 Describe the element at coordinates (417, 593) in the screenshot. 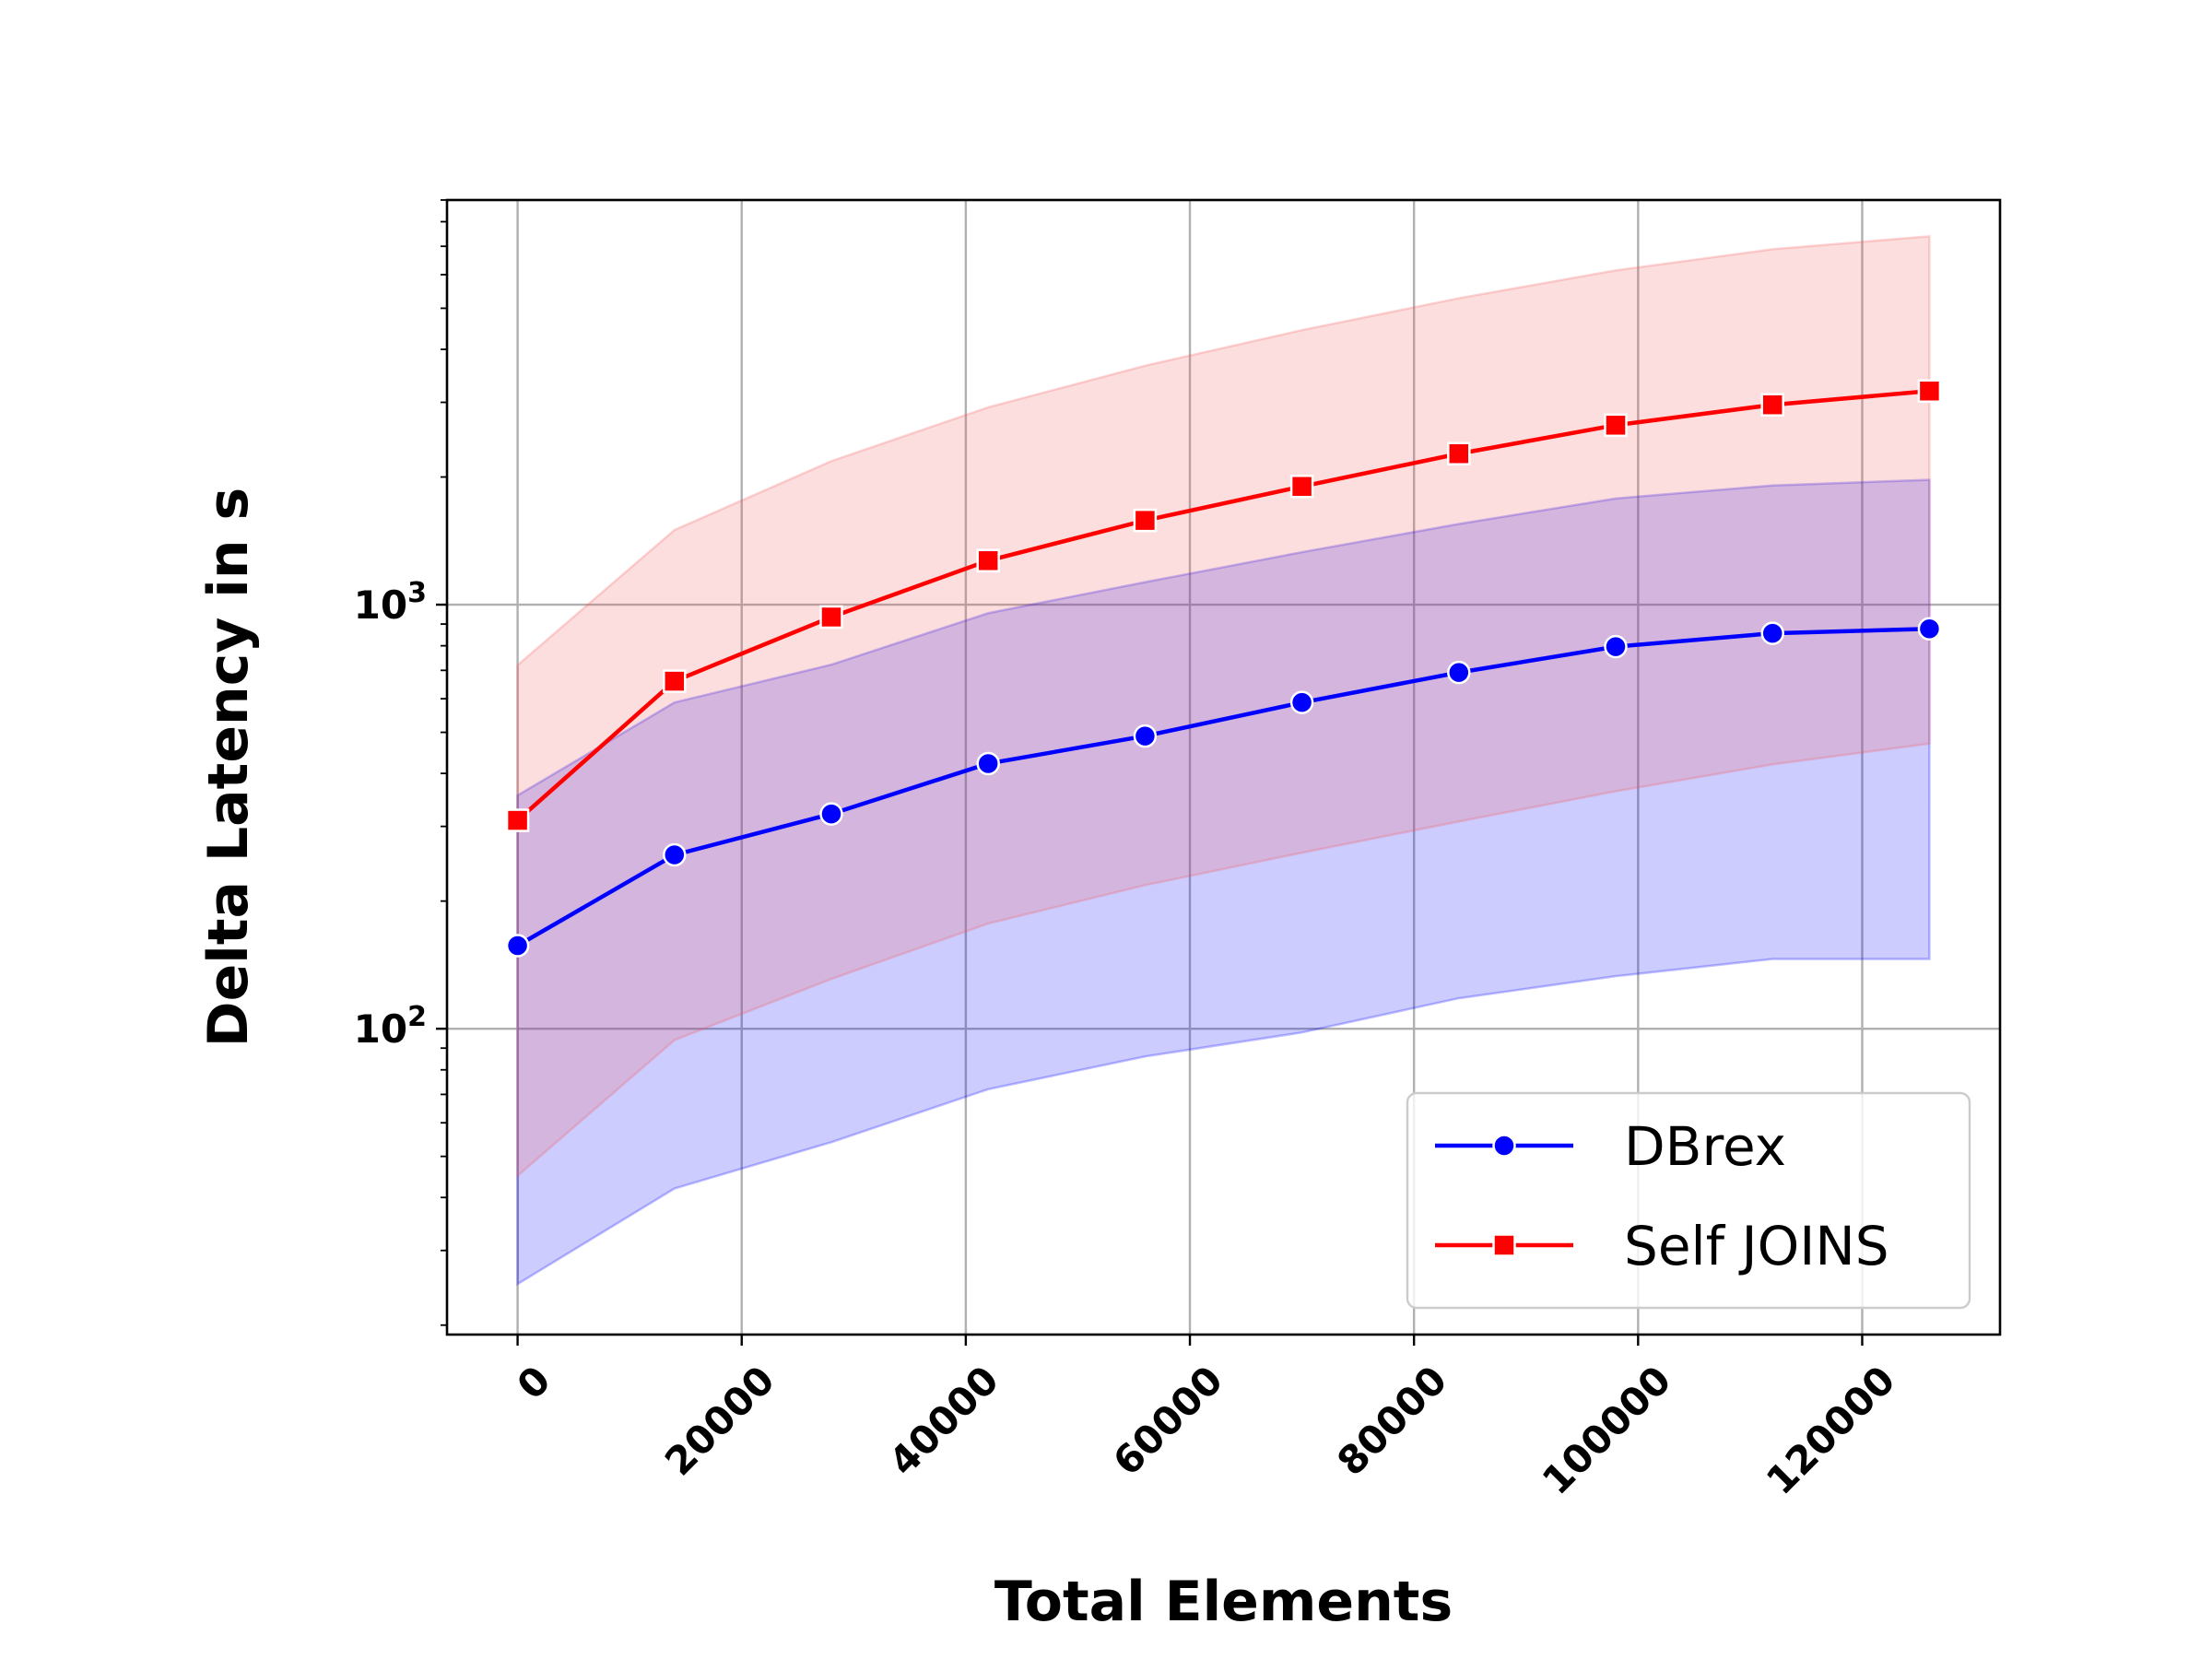

I see `y-tick-exponent: 3` at that location.